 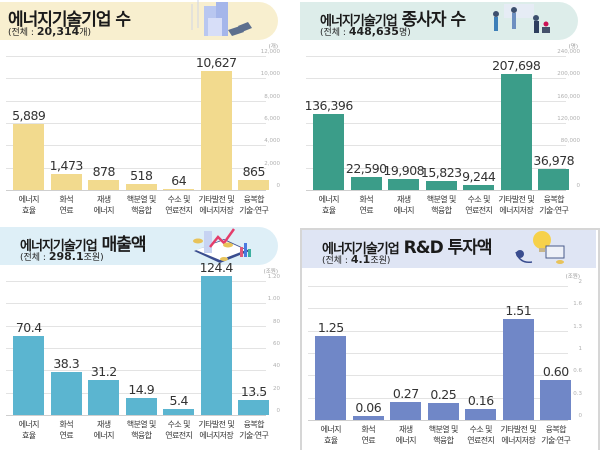 I want to click on chart-subtitle-total: (전체 : 448,635명), so click(x=365, y=31).